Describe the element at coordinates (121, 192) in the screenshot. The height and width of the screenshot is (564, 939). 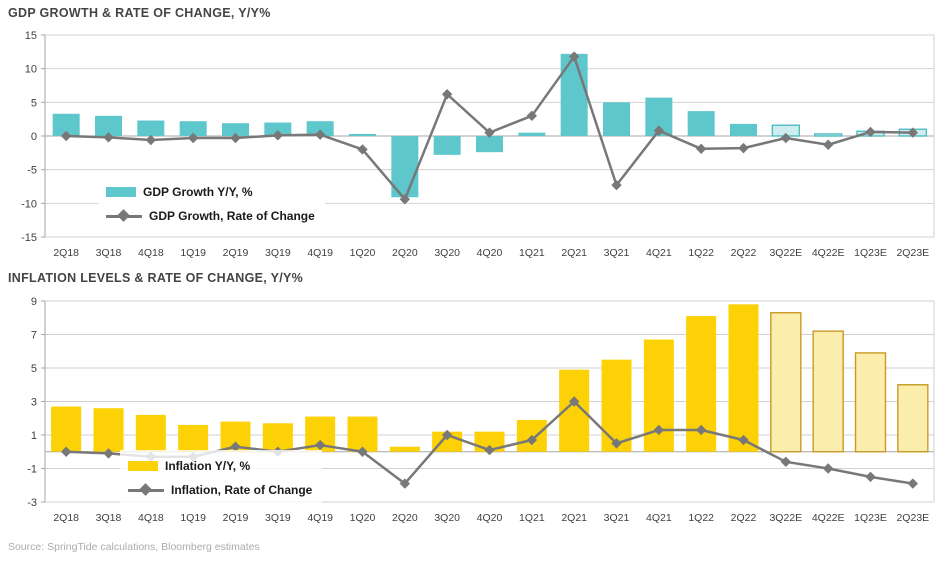
I see `gdp-bar-swatch` at that location.